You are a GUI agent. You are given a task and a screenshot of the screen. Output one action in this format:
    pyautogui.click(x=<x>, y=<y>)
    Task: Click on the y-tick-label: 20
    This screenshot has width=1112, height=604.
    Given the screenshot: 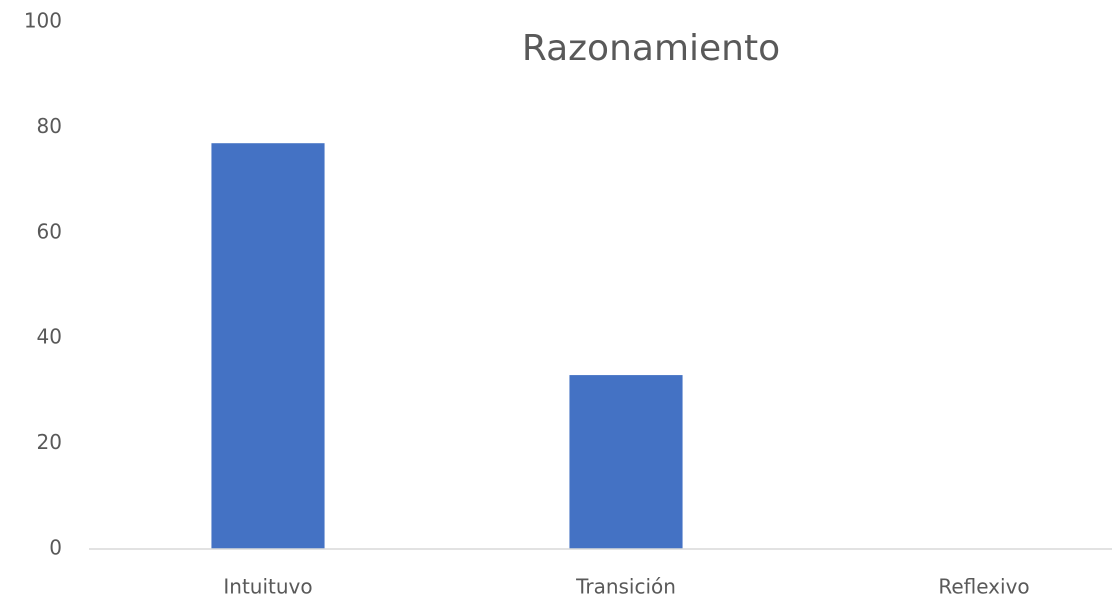 What is the action you would take?
    pyautogui.click(x=49, y=442)
    